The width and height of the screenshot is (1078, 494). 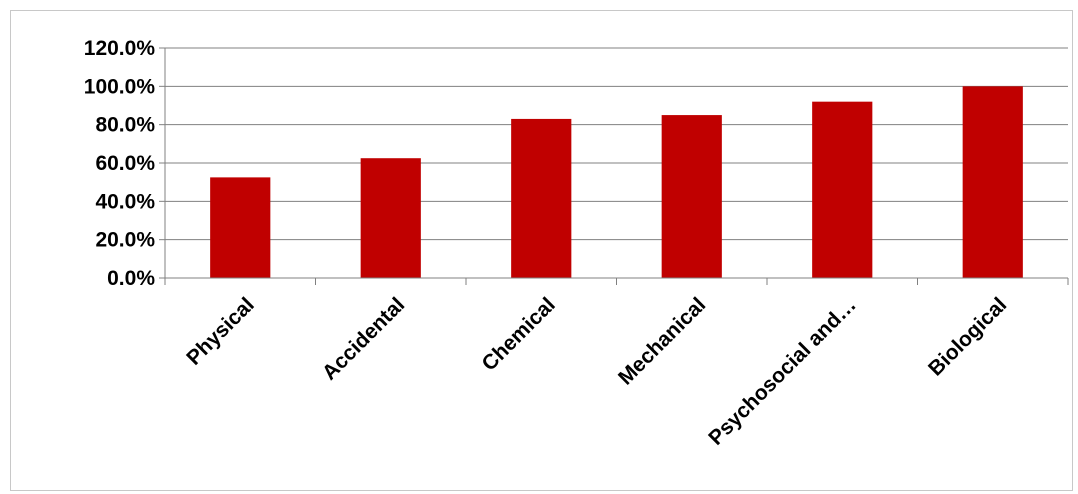 I want to click on x-category-label: Physical, so click(x=220, y=331).